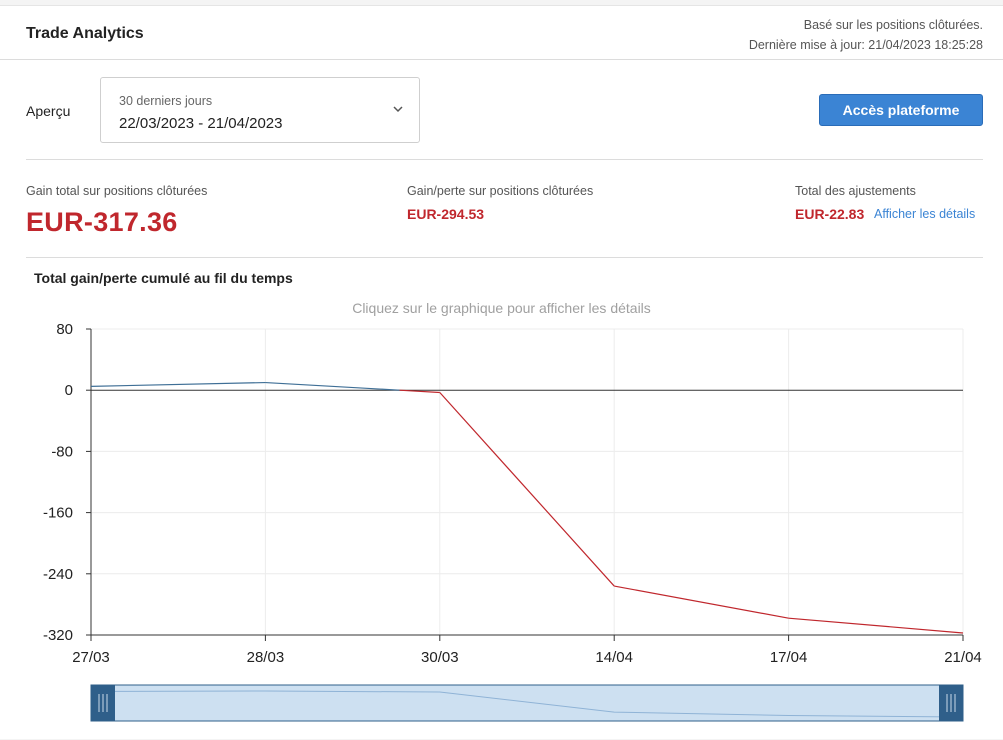 This screenshot has height=740, width=1003. What do you see at coordinates (201, 123) in the screenshot?
I see `period-range: 22/03/2023 - 21/04/2023` at bounding box center [201, 123].